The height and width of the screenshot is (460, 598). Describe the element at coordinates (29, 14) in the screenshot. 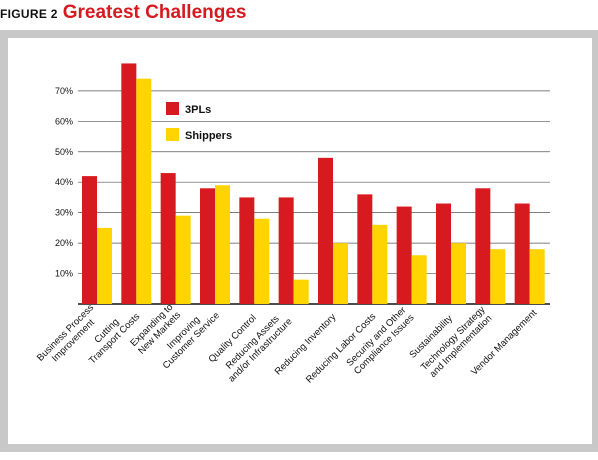

I see `figure-label: FIGURE 2` at that location.